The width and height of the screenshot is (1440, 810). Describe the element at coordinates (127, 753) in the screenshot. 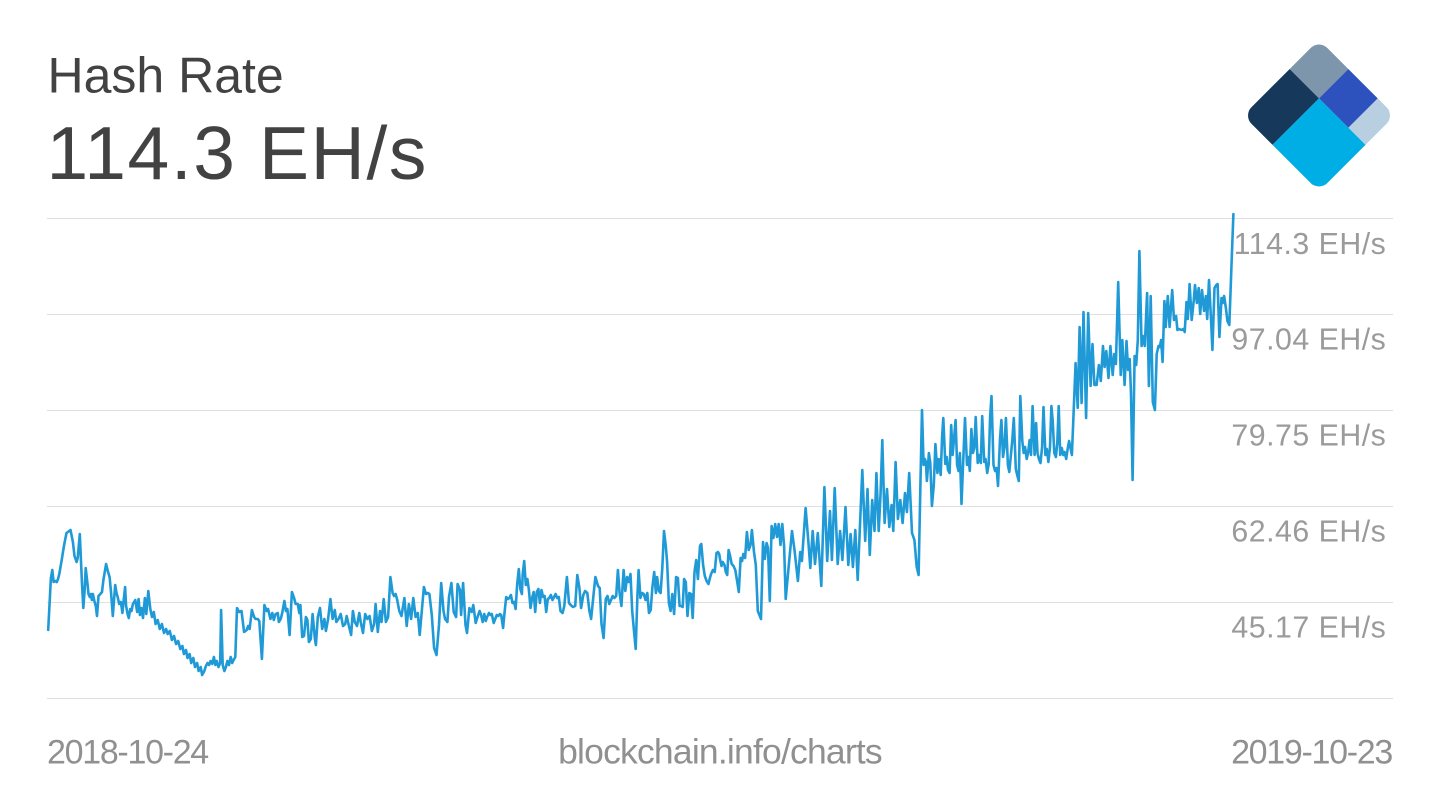

I see `svg-text: 2018-10-24` at that location.